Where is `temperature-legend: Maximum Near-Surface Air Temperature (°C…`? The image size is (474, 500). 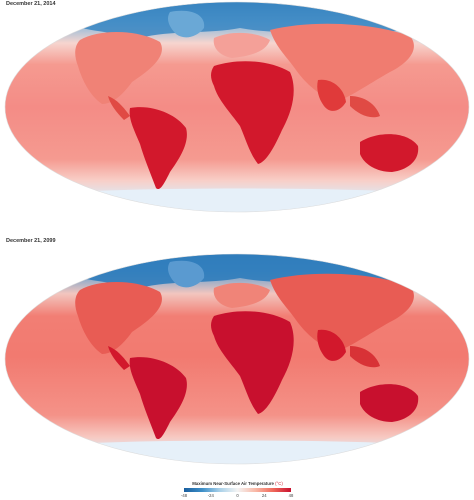
temperature-legend: Maximum Near-Surface Air Temperature (°C… is located at coordinates (237, 490).